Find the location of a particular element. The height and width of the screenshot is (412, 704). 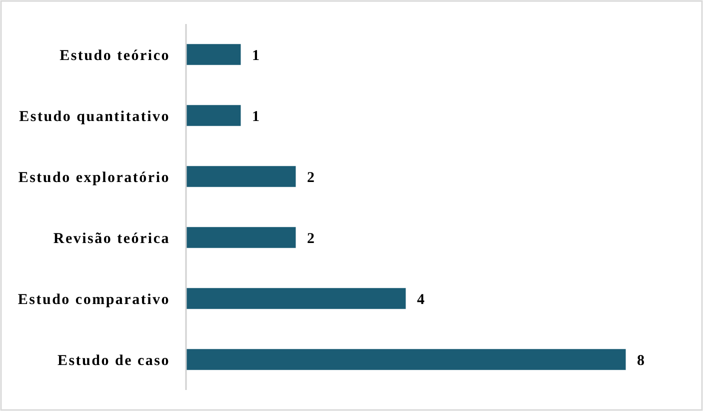

y-tick-label: Estudo quantitativo is located at coordinates (94, 116).